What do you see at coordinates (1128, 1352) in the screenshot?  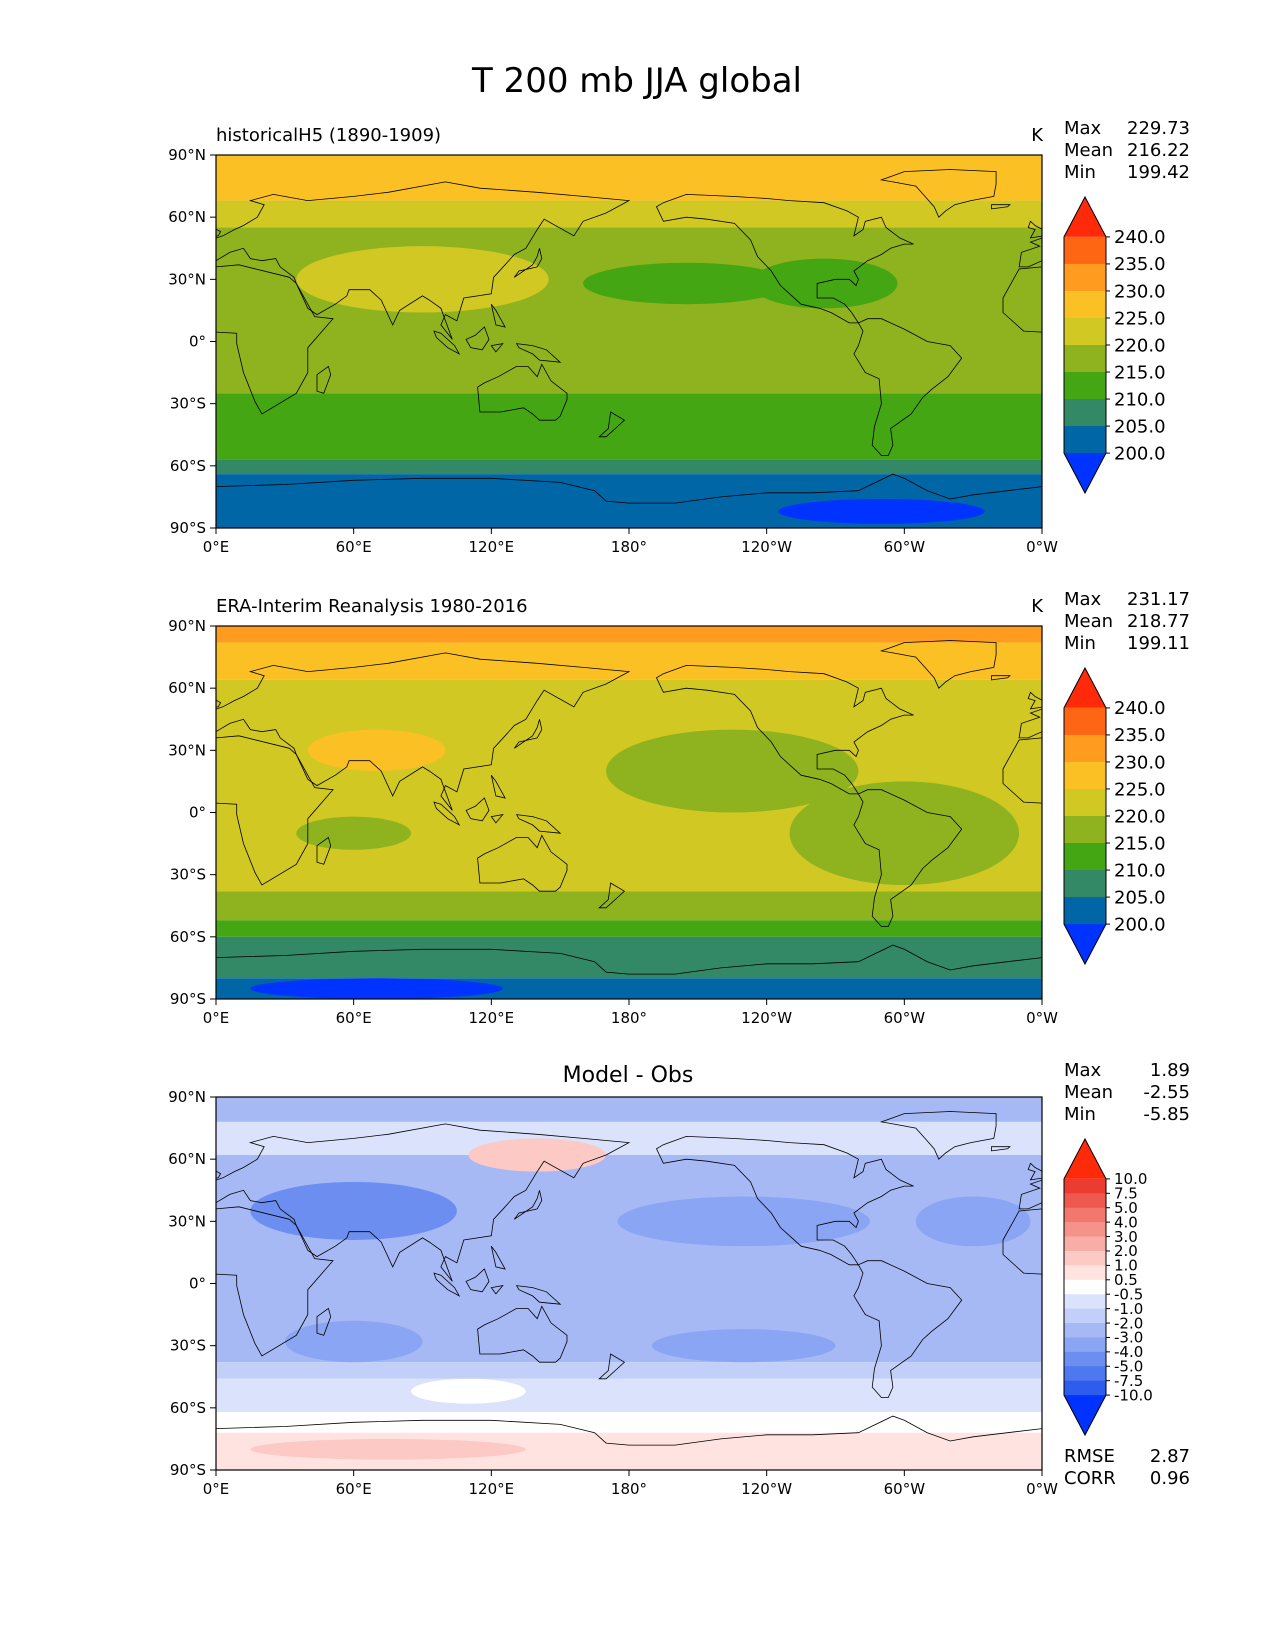 I see `colorbar-label: -4.0` at bounding box center [1128, 1352].